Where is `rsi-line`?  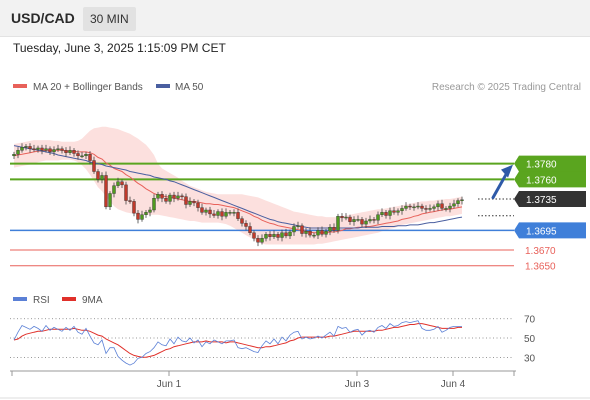 rsi-line is located at coordinates (237, 343).